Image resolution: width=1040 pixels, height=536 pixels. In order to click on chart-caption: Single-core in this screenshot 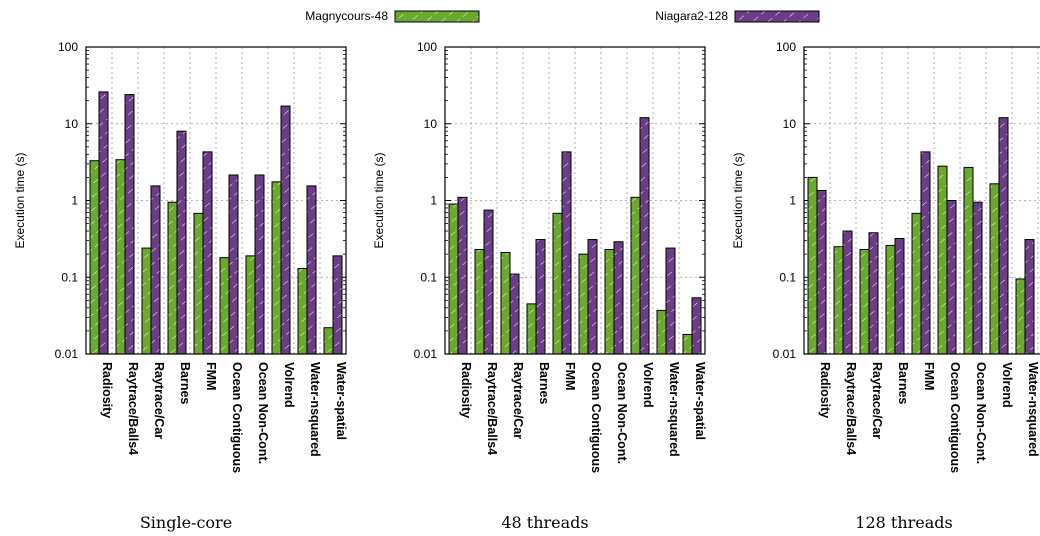, I will do `click(186, 522)`.